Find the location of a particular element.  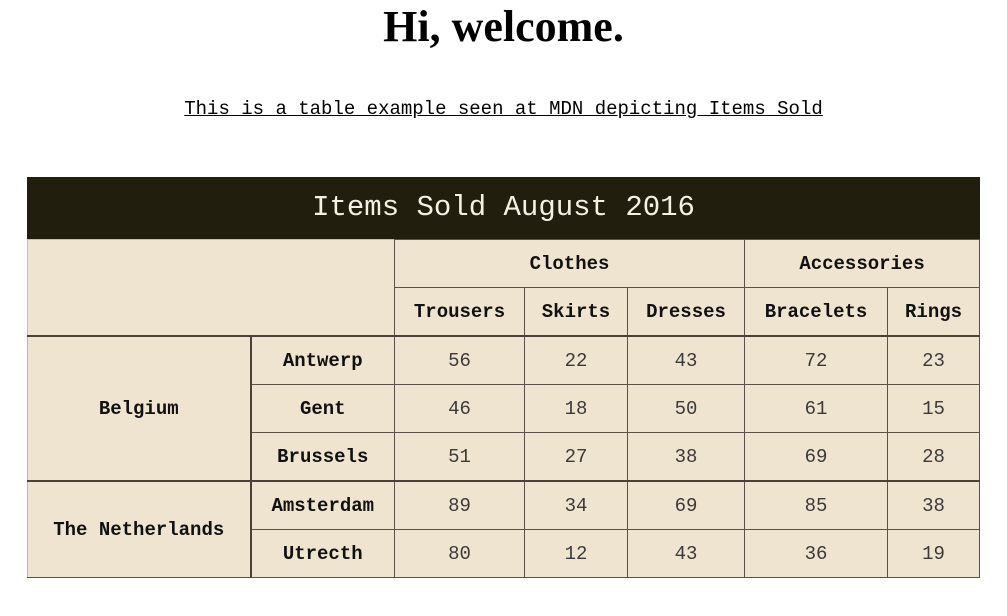

table-row: Gent 46 18 50 61 15 is located at coordinates (504, 408).